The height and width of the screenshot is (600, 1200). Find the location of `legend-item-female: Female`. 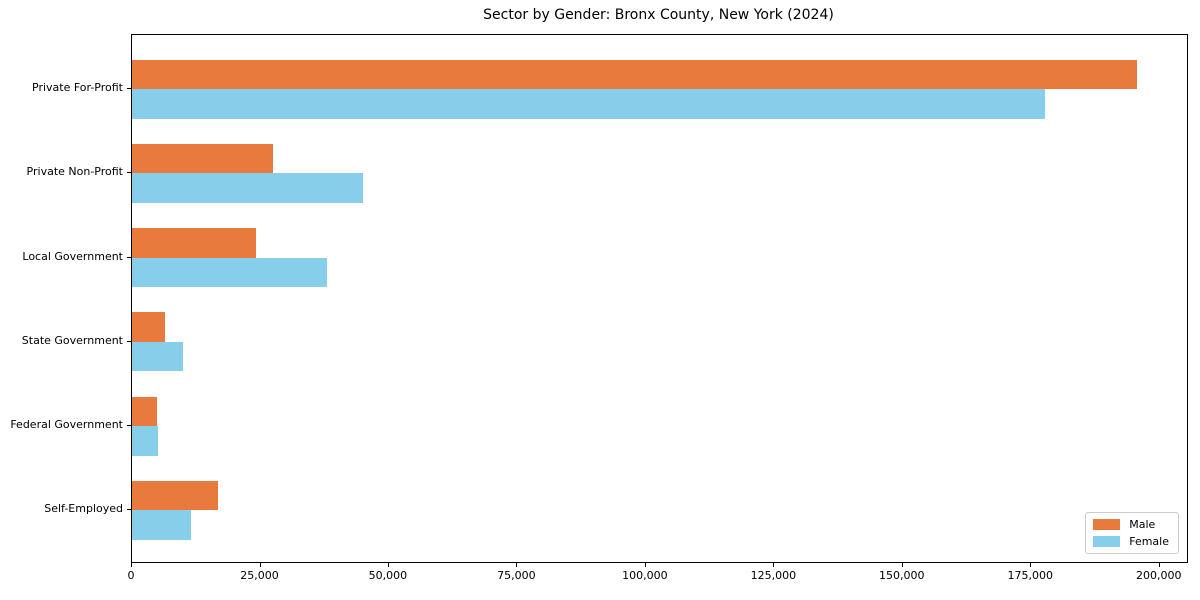

legend-item-female: Female is located at coordinates (1131, 541).